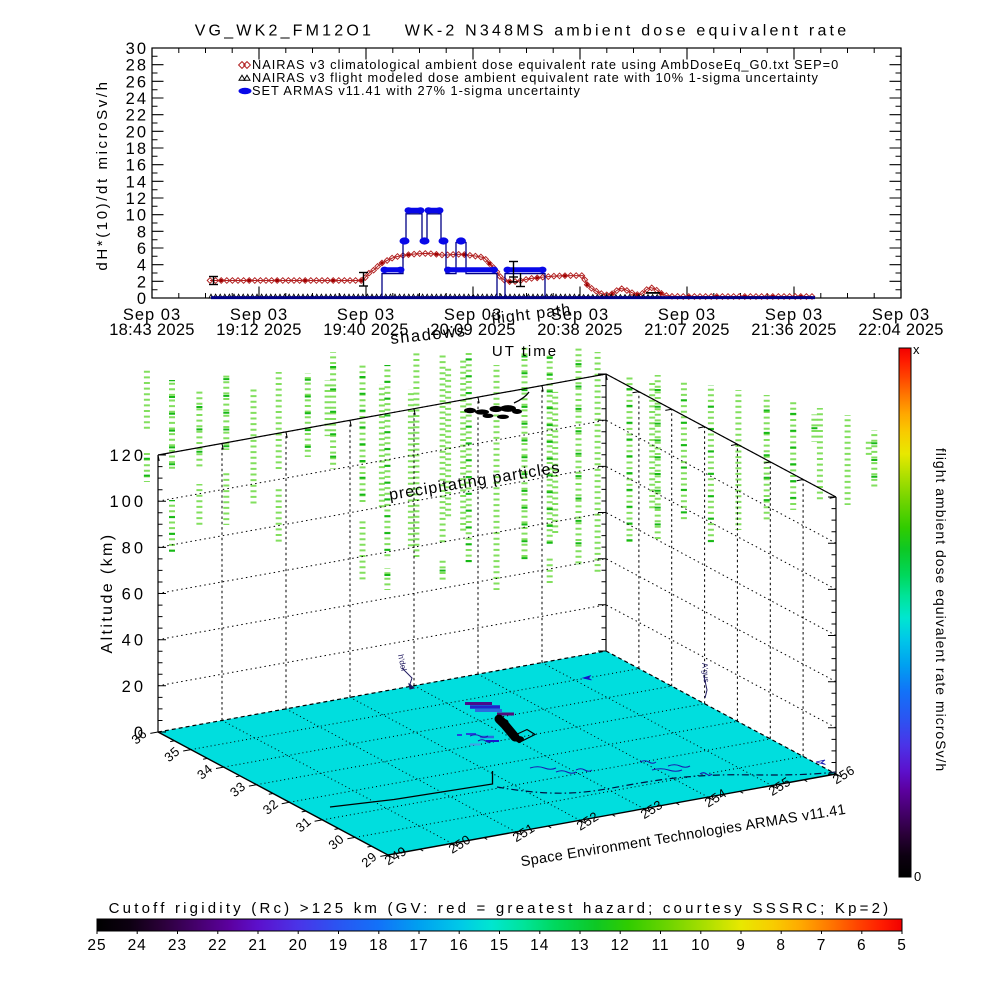 The height and width of the screenshot is (1000, 1000). I want to click on svg-text: 17, so click(418, 945).